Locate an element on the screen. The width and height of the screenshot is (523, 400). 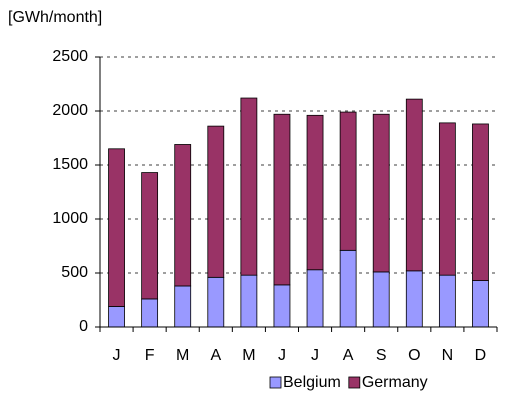
y-tick-label: 2000 is located at coordinates (70, 110).